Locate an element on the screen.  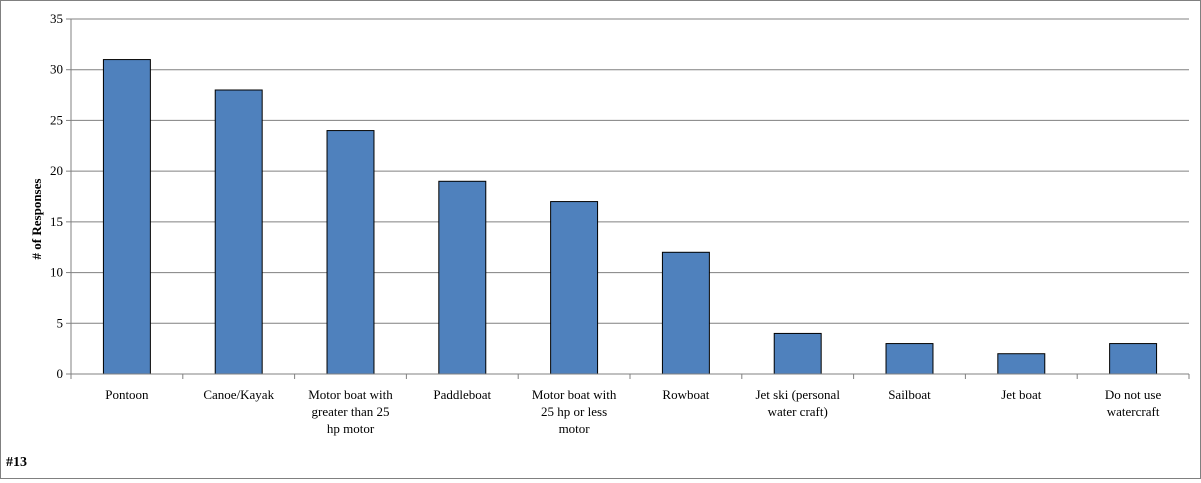
x-category-label: Canoe/Kayak is located at coordinates (238, 394).